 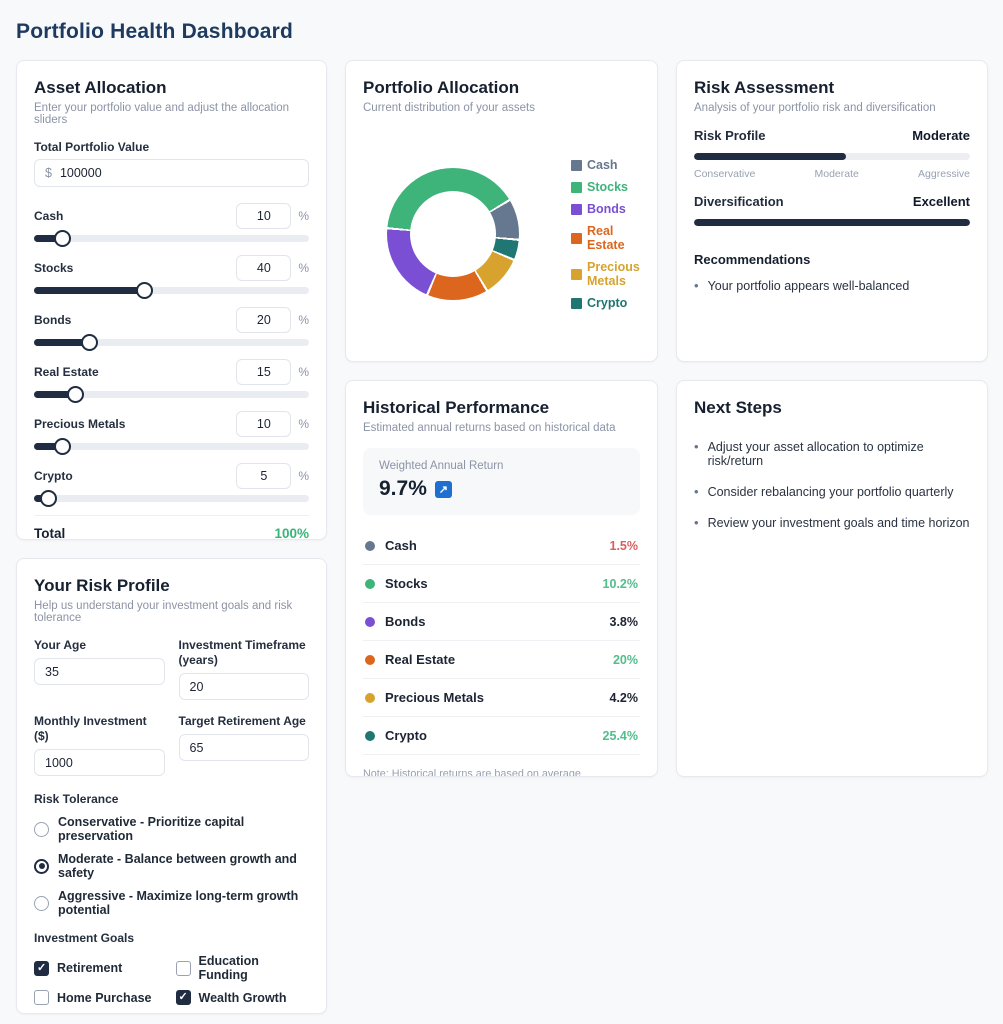 I want to click on historical-performance-title: Historical Performance, so click(x=456, y=407).